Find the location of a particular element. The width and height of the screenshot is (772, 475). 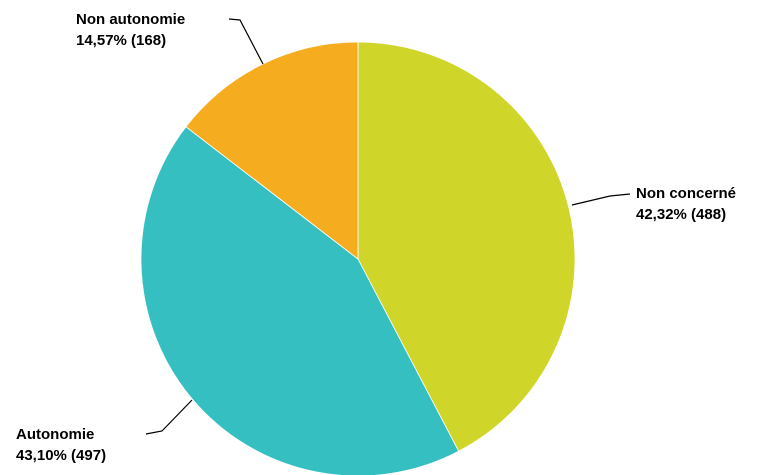

slice-label-non-concerné: Non concerné is located at coordinates (686, 193).